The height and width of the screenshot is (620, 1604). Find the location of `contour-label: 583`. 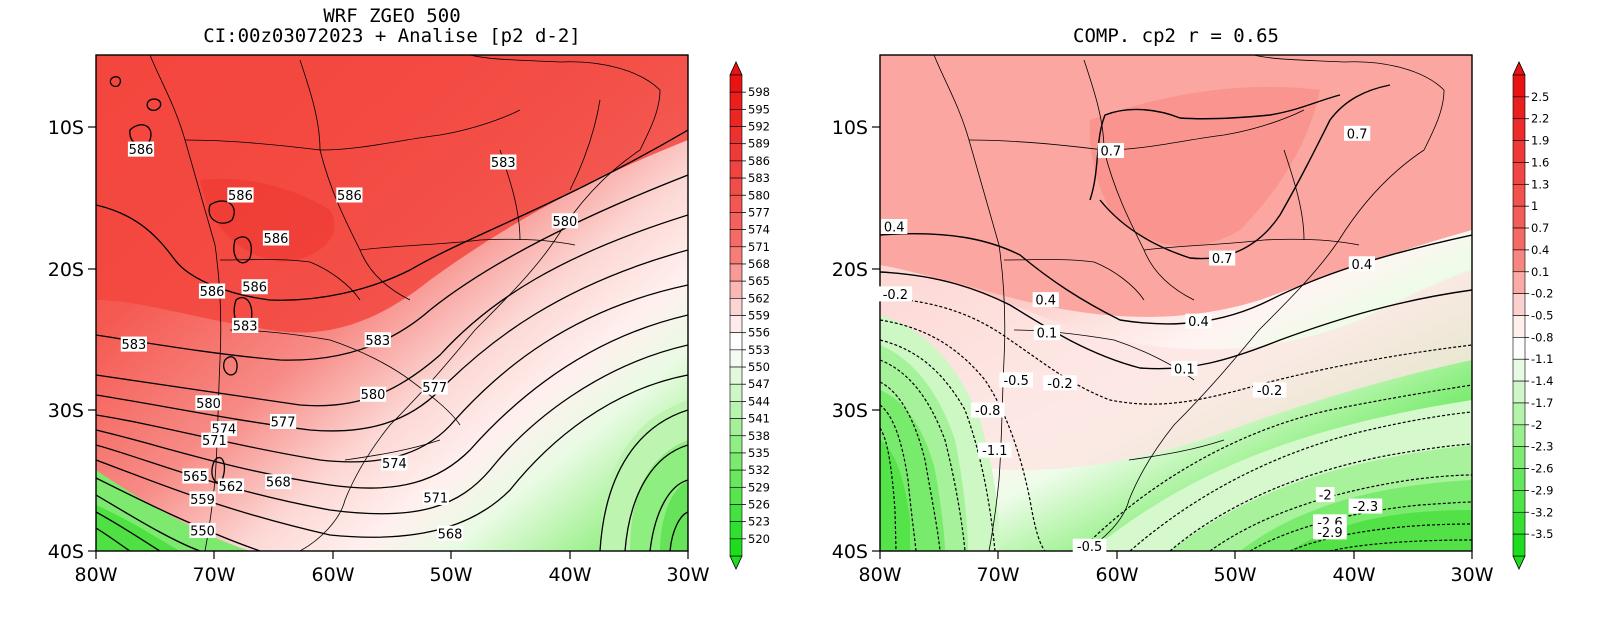

contour-label: 583 is located at coordinates (503, 163).